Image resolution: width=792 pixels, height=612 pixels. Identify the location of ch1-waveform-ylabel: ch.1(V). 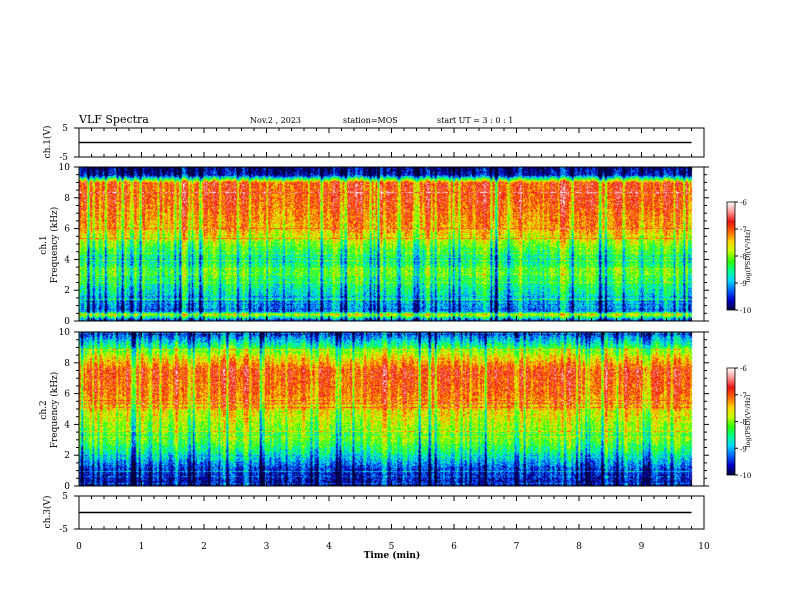
(47, 142).